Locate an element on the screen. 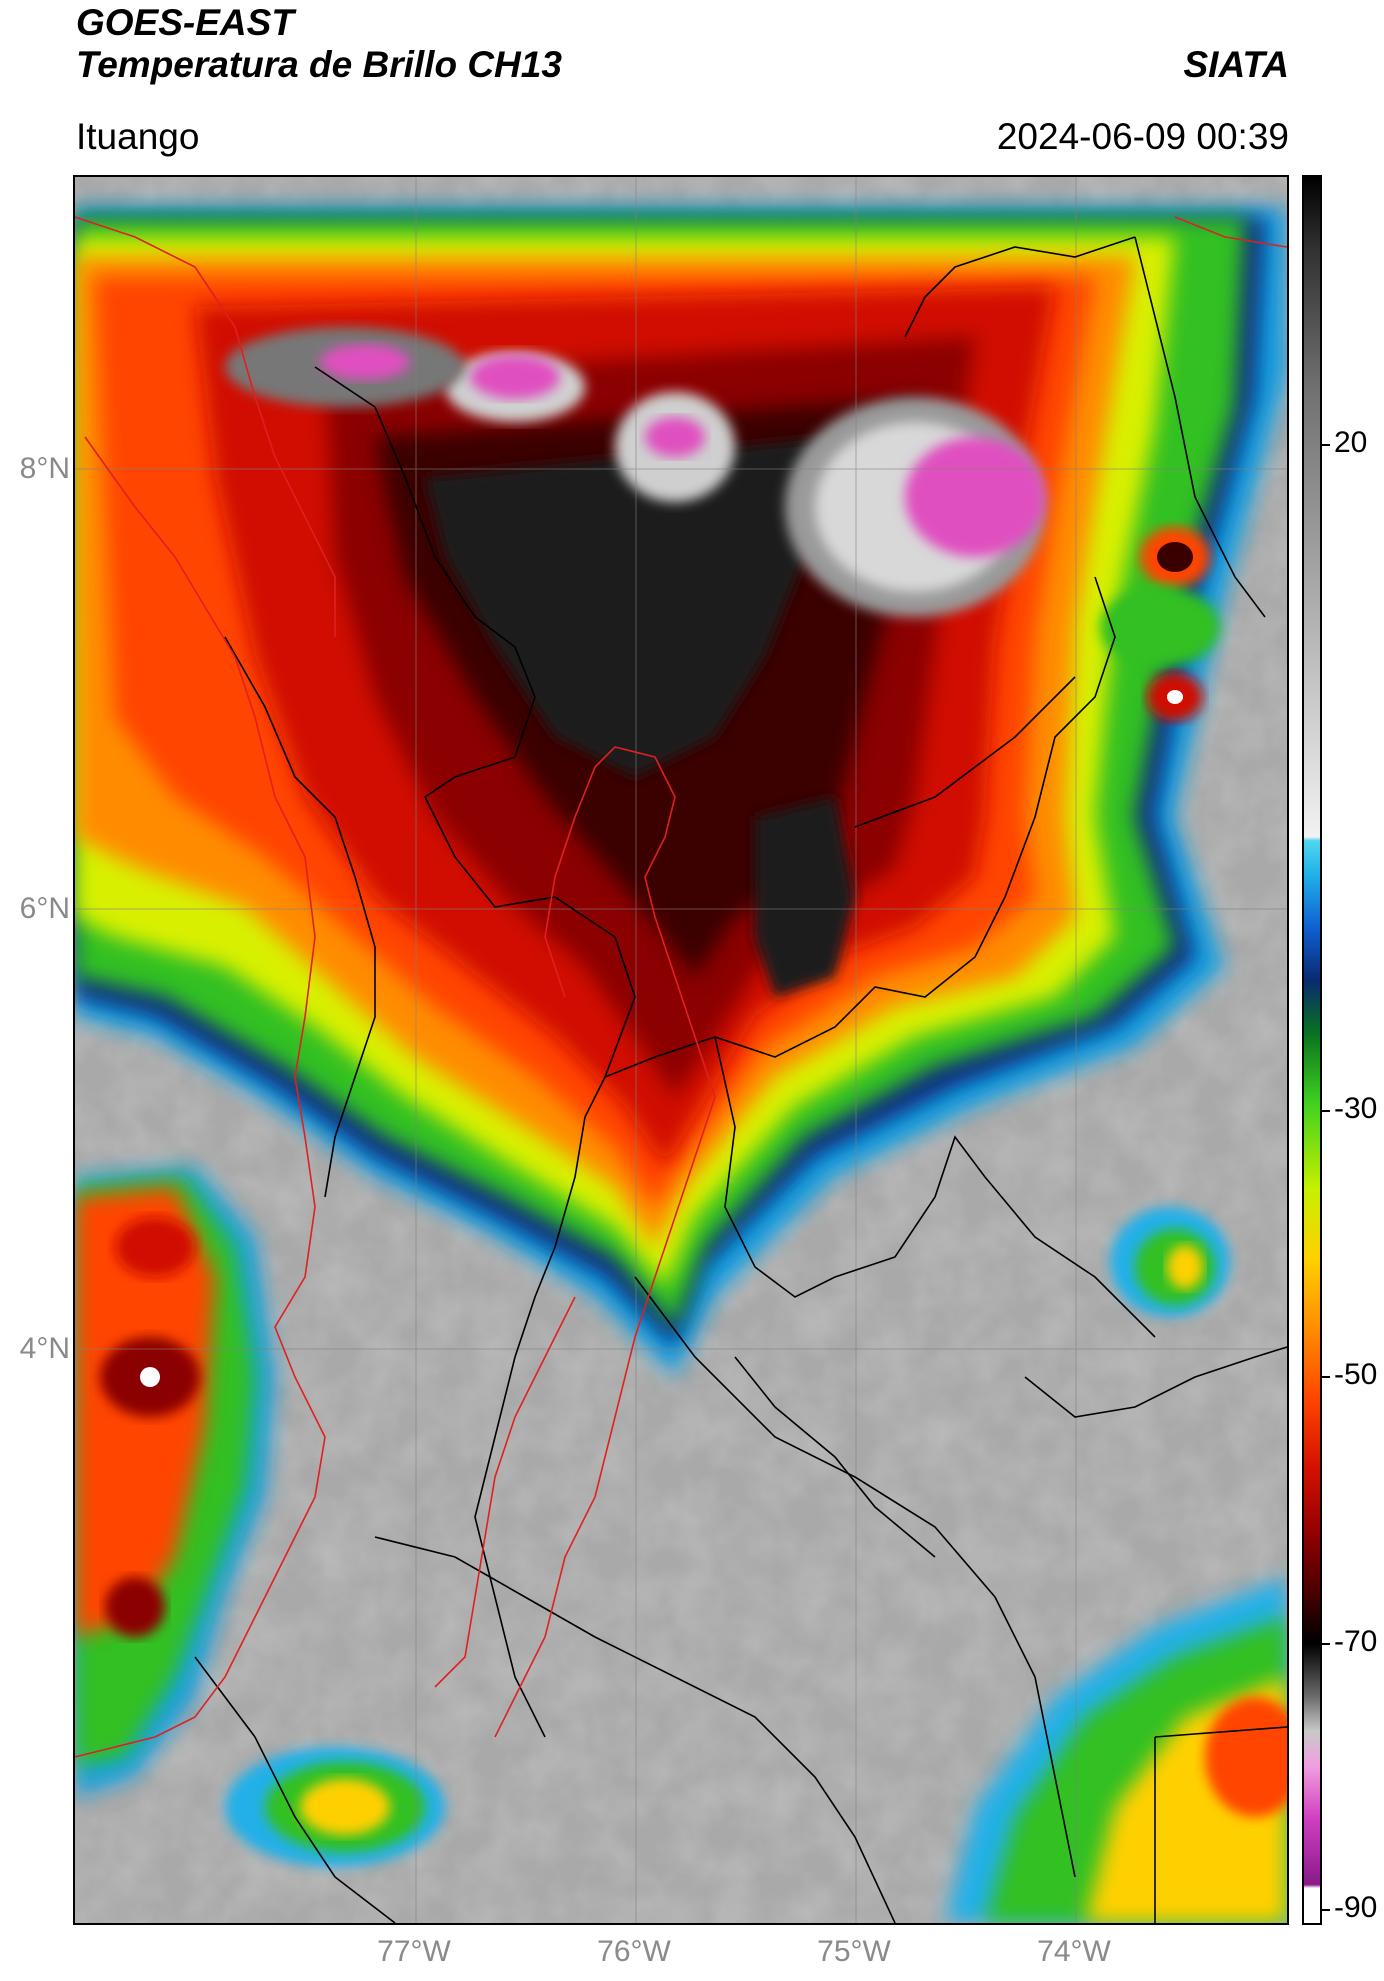 The image size is (1384, 1981). colorbar-label-minus70: -70 is located at coordinates (1356, 1641).